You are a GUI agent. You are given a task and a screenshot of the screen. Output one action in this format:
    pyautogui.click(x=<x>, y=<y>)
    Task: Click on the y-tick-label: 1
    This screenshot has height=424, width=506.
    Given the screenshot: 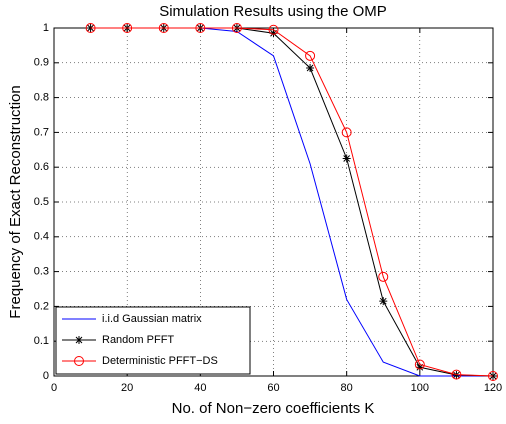 What is the action you would take?
    pyautogui.click(x=46, y=28)
    